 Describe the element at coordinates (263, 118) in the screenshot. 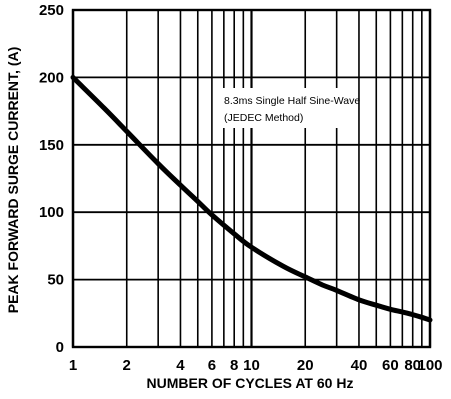

I see `annotation-line-2: (JEDEC Method)` at that location.